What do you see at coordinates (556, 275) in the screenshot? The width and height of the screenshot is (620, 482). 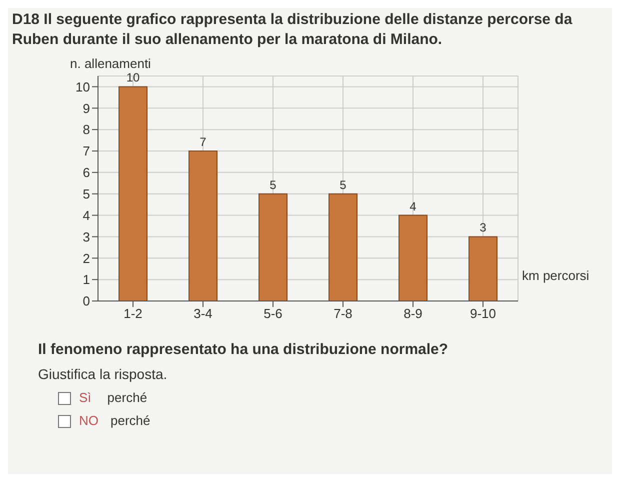 I see `x-axis-title: km percorsi` at bounding box center [556, 275].